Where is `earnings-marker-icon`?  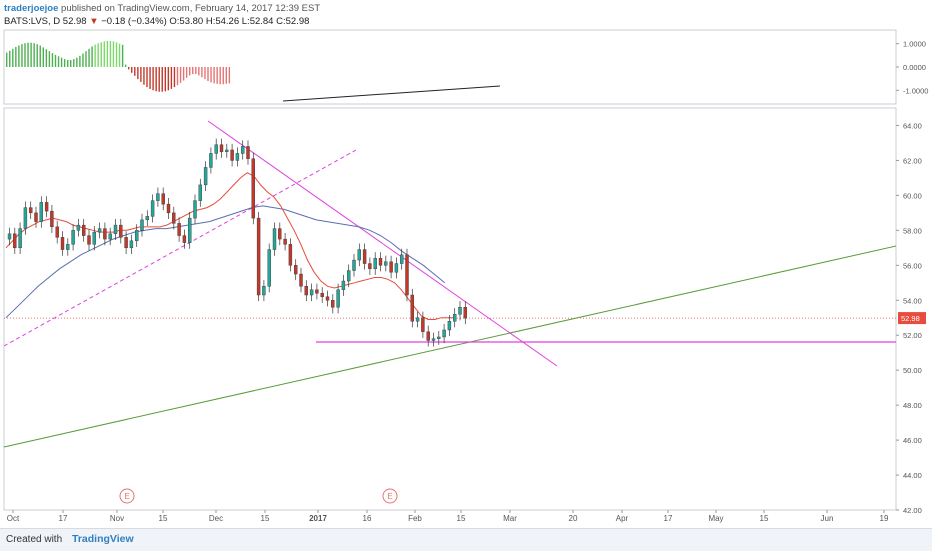 earnings-marker-icon is located at coordinates (390, 496).